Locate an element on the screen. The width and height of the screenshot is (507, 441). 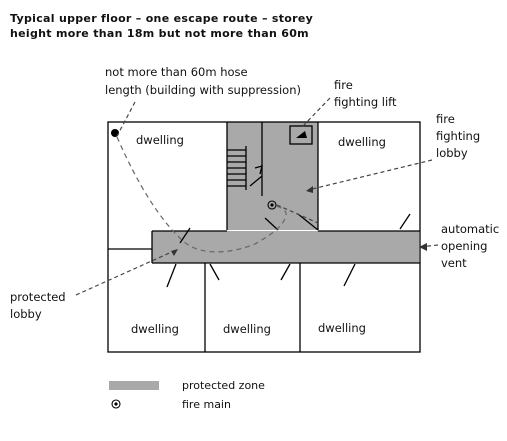
hose-origin-dot-icon is located at coordinates (115, 133).